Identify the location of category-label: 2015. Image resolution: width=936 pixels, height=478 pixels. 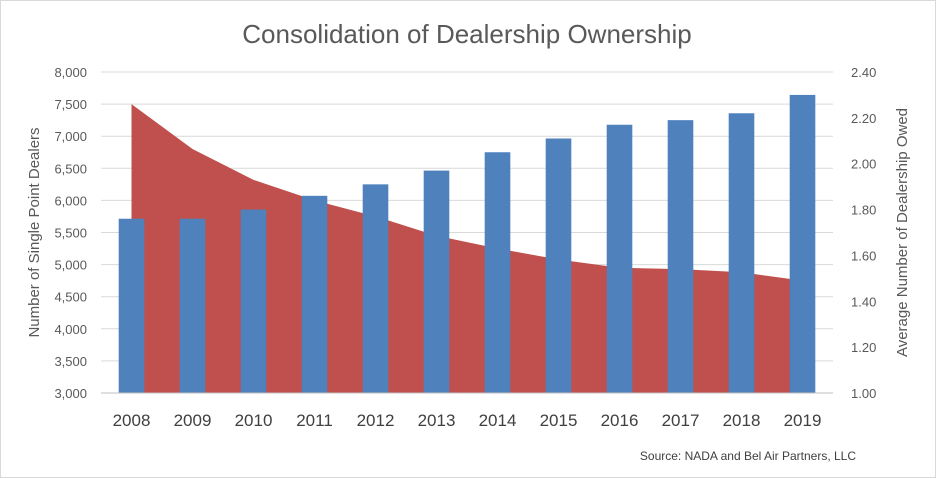
(559, 420).